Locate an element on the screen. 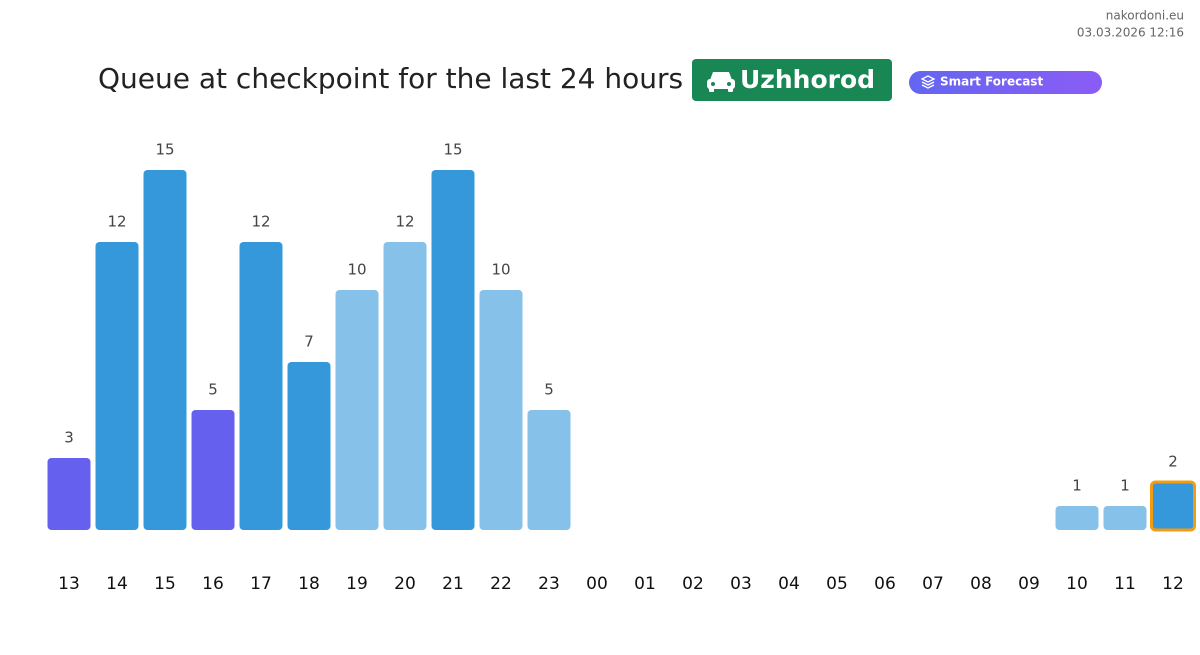 The width and height of the screenshot is (1200, 655). button-label: Smart Forecast is located at coordinates (991, 82).